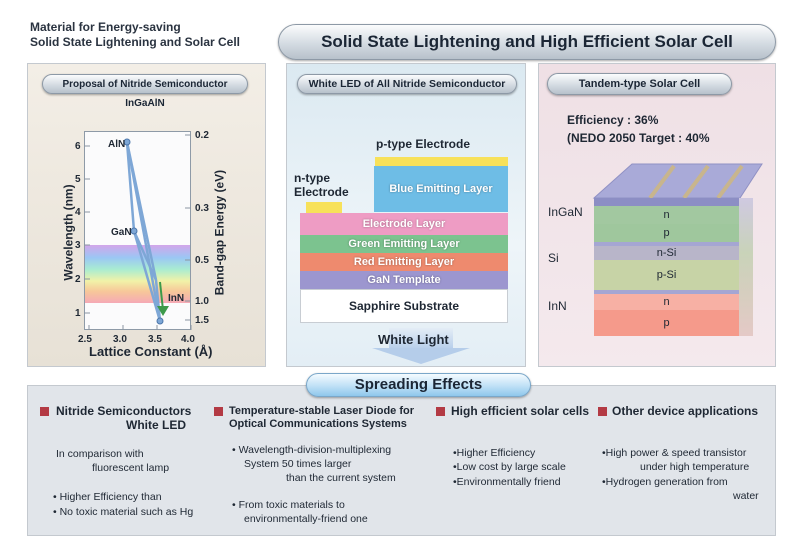 This screenshot has height=560, width=800. I want to click on y-left-tick-3: 3, so click(78, 245).